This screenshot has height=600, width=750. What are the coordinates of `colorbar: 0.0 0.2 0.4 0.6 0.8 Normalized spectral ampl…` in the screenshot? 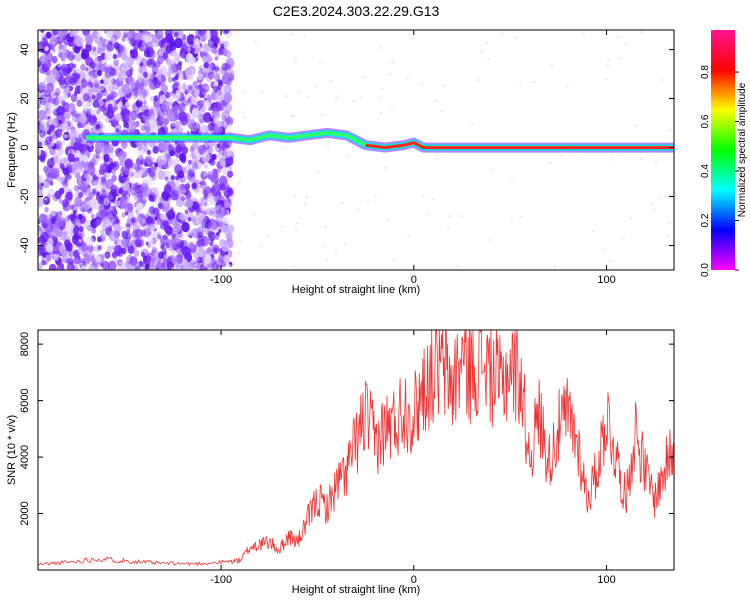 It's located at (724, 153).